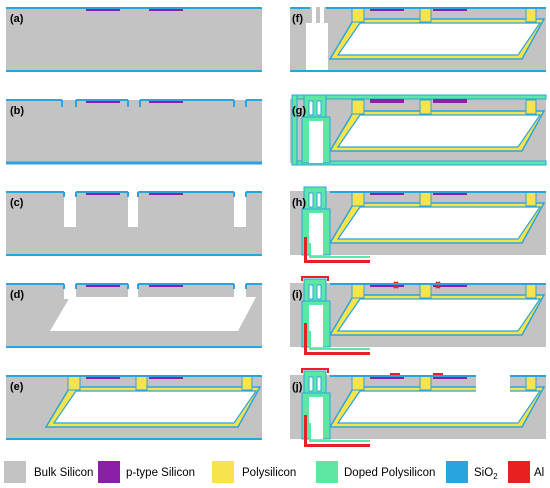 Image resolution: width=550 pixels, height=488 pixels. What do you see at coordinates (299, 111) in the screenshot?
I see `label-g: (g)` at bounding box center [299, 111].